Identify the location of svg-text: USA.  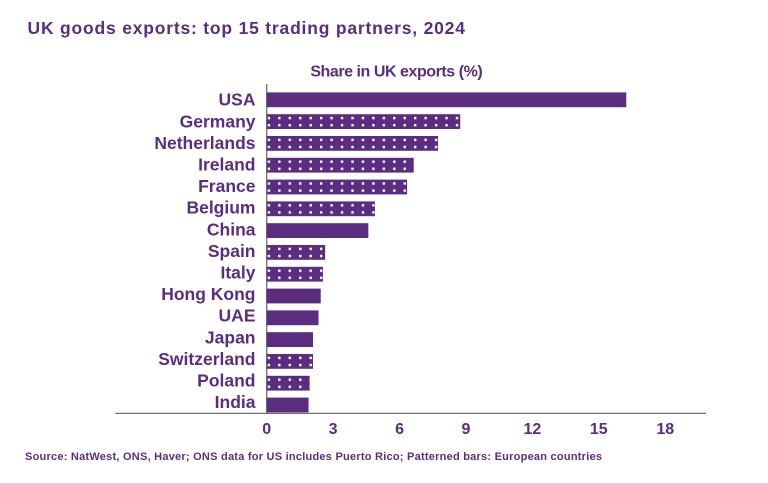
(237, 100).